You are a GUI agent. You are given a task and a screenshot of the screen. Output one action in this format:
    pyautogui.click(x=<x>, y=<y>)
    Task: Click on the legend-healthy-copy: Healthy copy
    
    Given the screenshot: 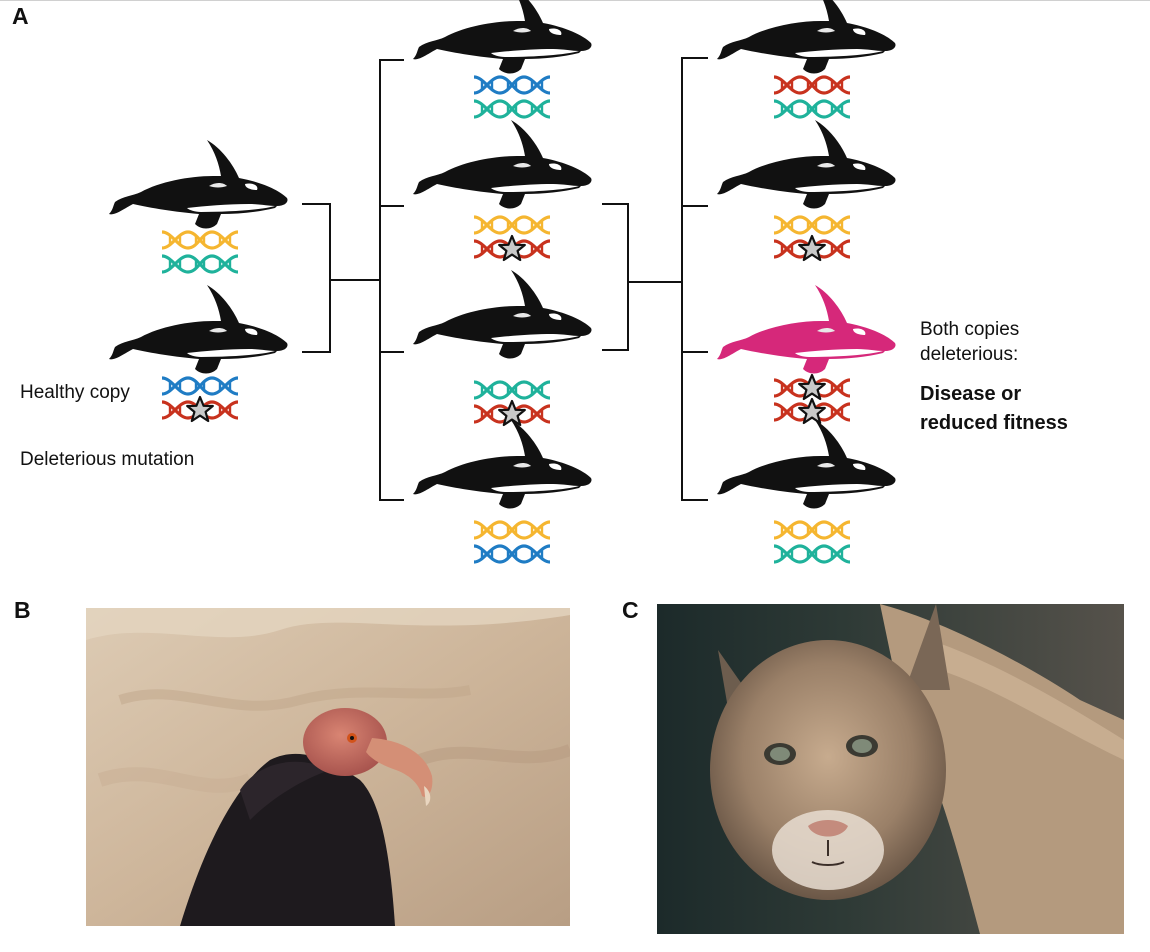 What is the action you would take?
    pyautogui.click(x=75, y=392)
    